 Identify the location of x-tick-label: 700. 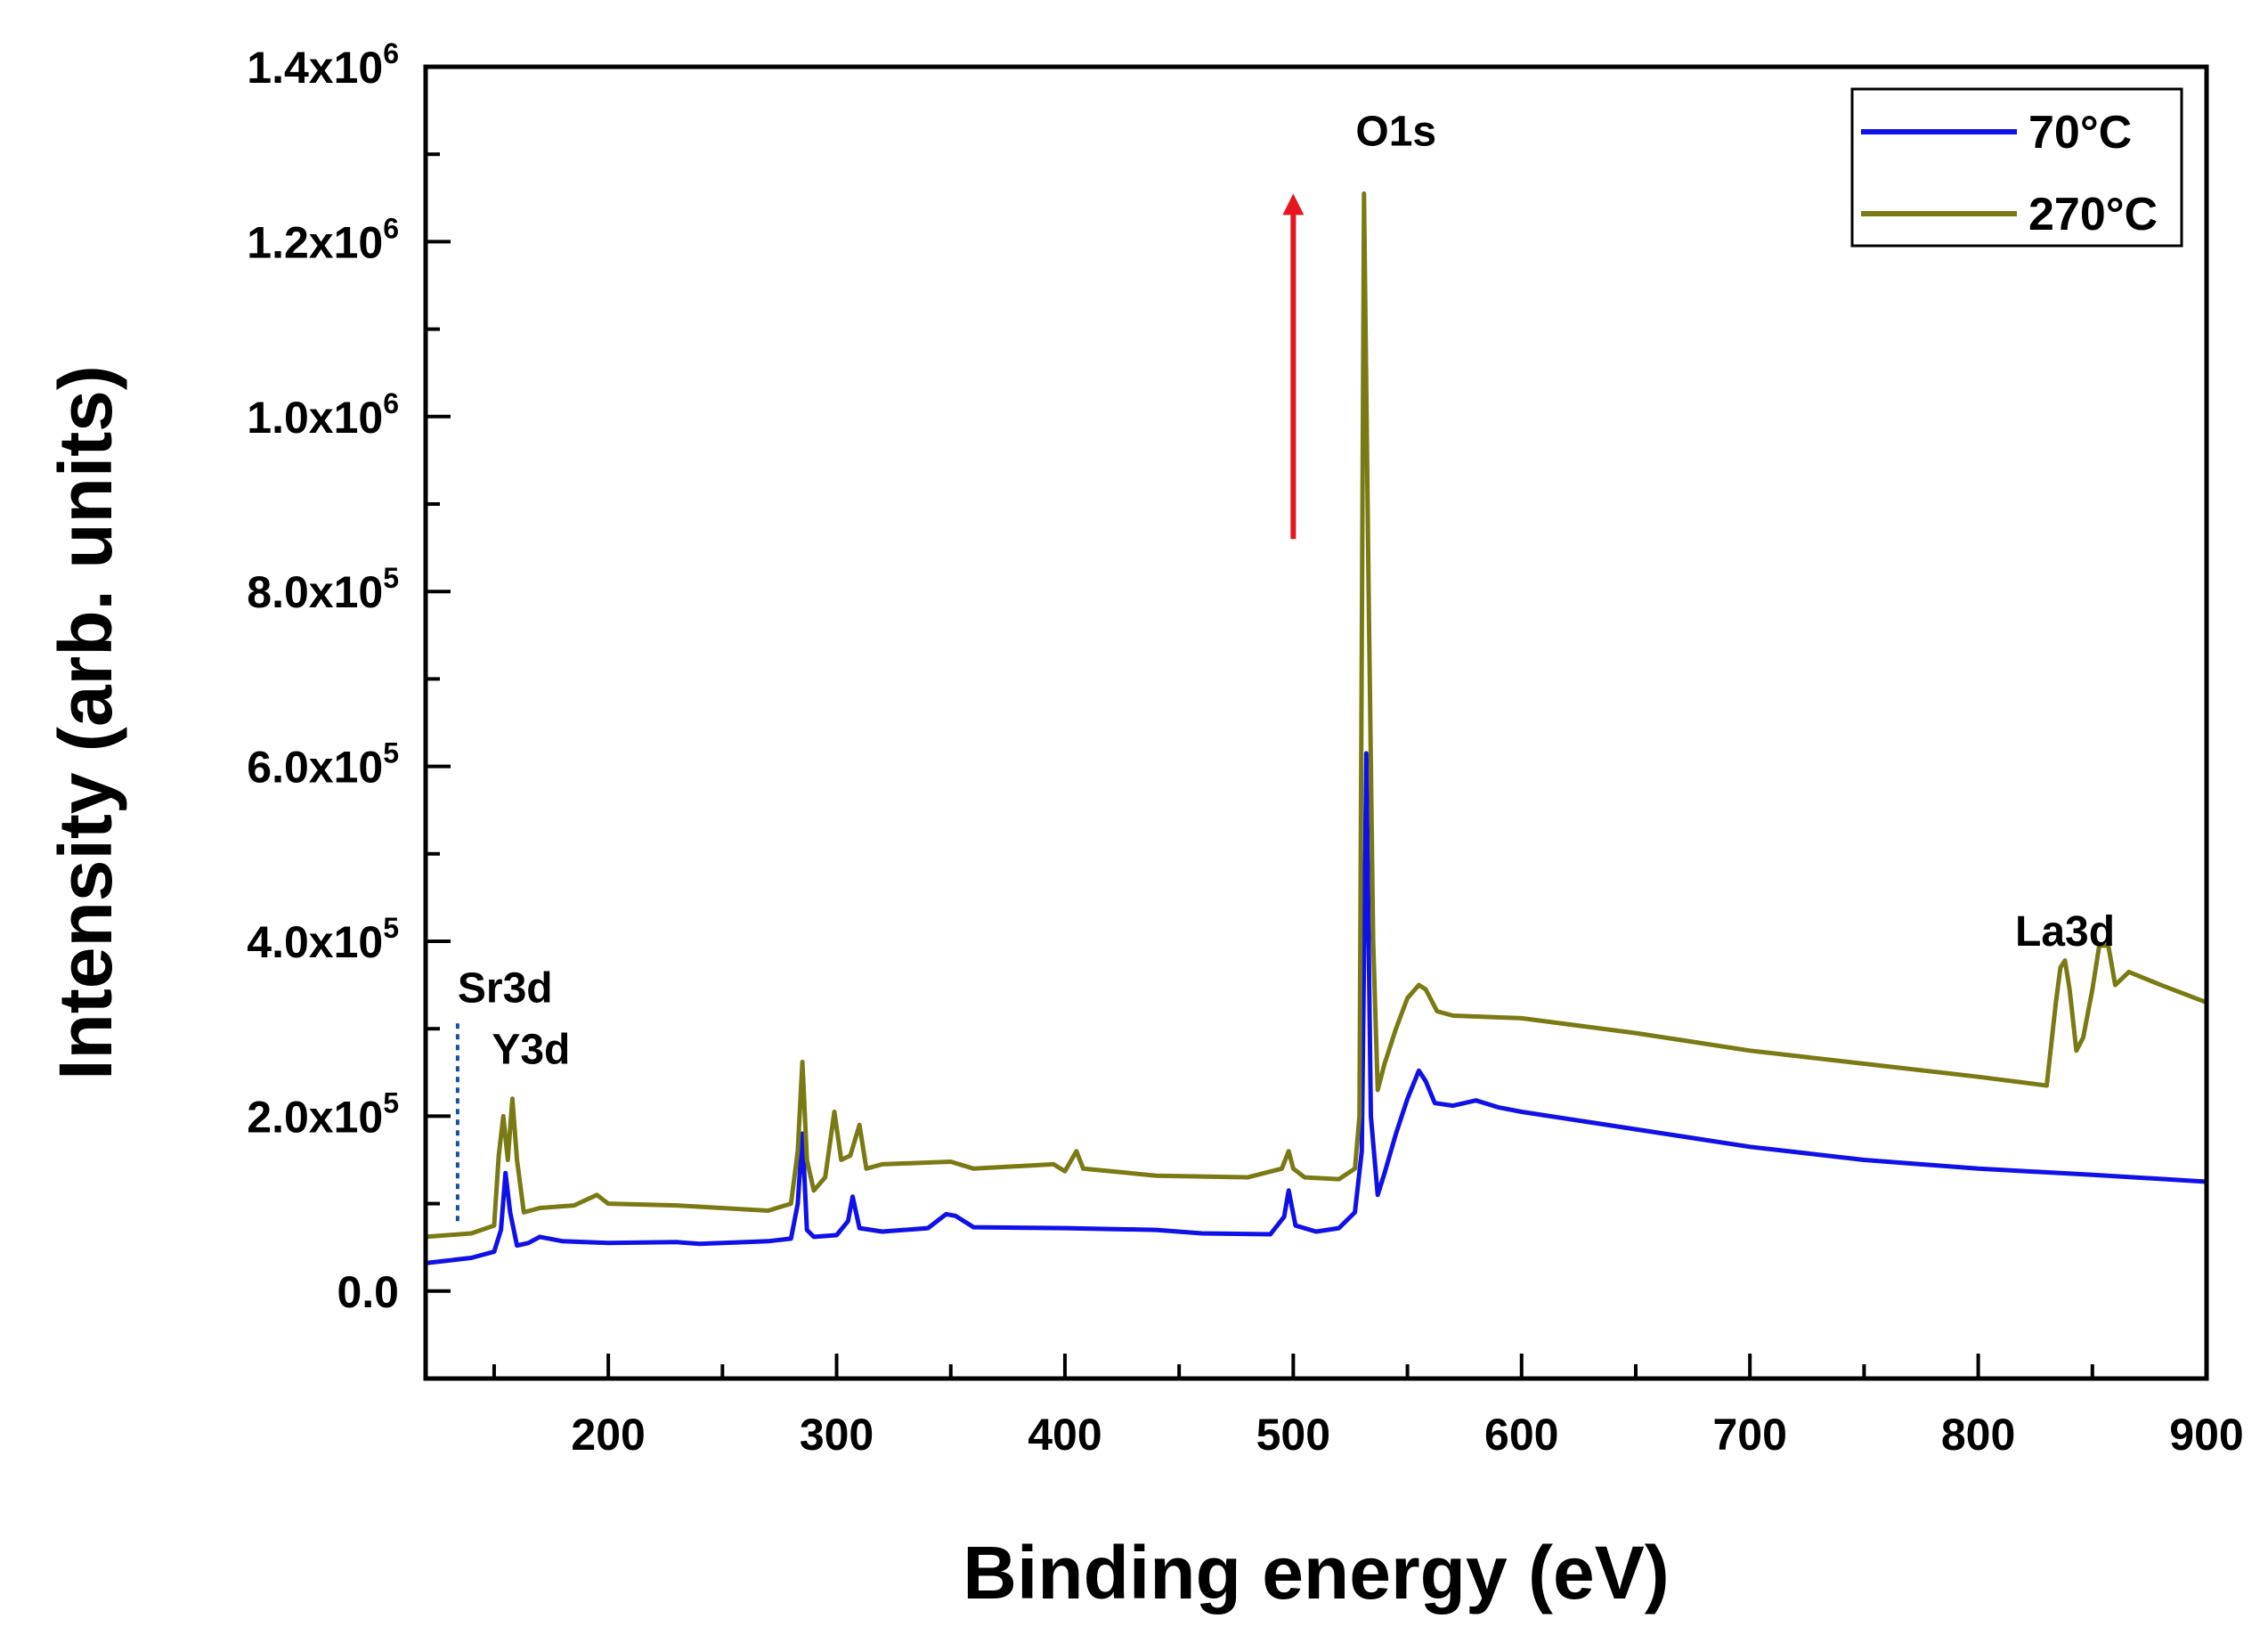
(1749, 1435).